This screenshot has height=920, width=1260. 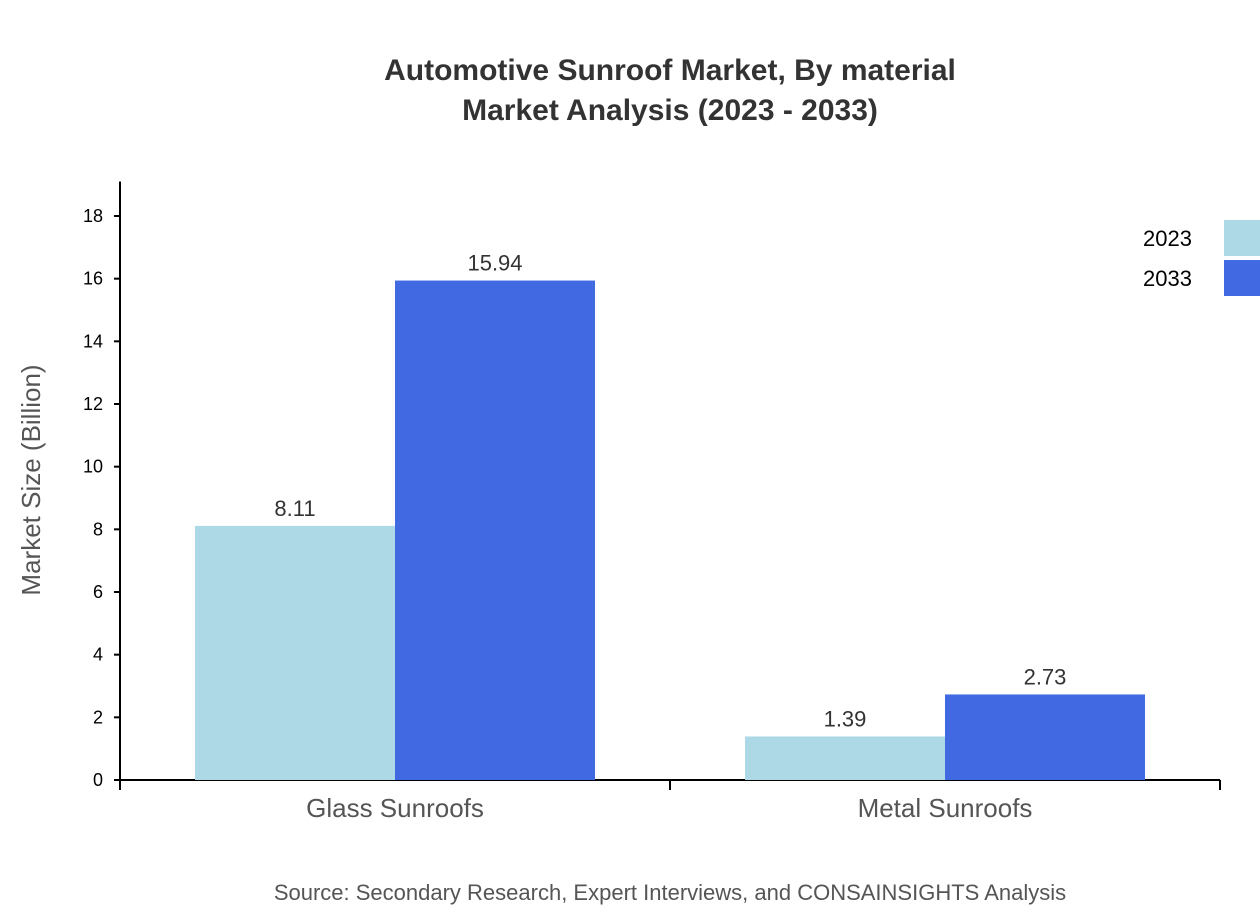 I want to click on y-tick-label: 12, so click(x=93, y=404).